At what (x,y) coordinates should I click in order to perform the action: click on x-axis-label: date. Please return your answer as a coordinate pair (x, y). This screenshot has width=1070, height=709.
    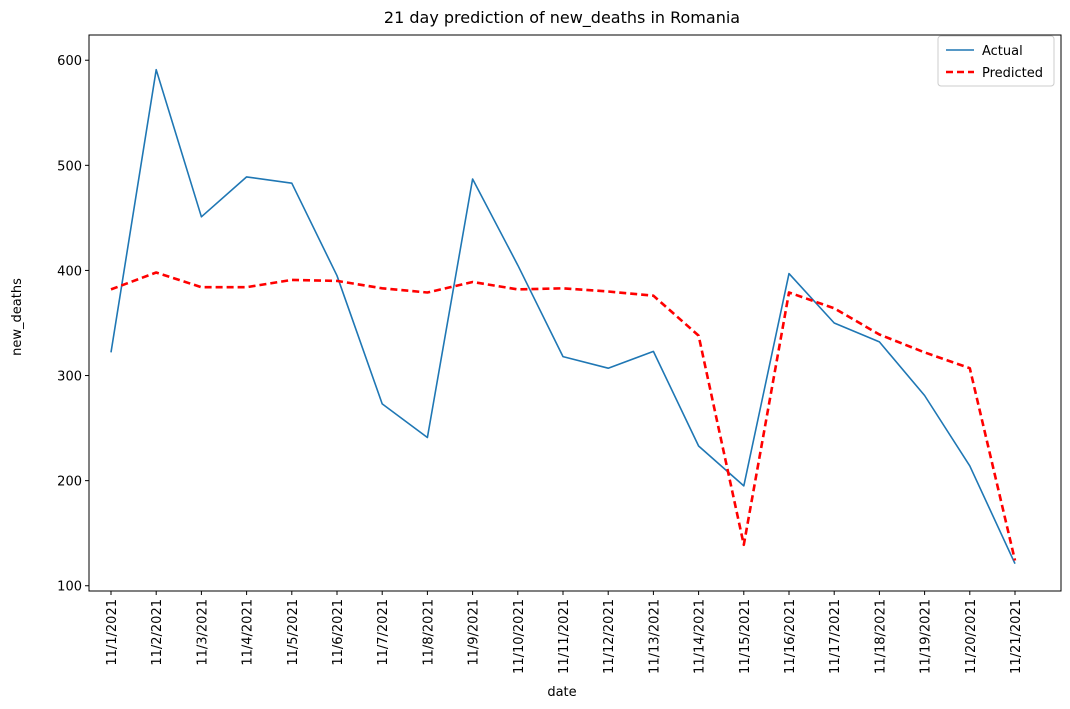
    Looking at the image, I should click on (561, 692).